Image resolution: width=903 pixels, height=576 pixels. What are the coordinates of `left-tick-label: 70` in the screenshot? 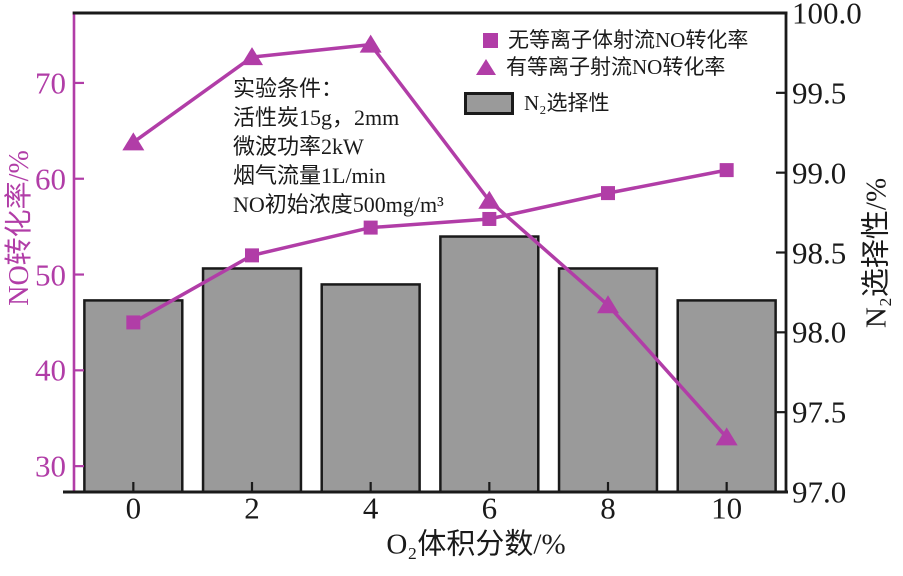 It's located at (50, 83).